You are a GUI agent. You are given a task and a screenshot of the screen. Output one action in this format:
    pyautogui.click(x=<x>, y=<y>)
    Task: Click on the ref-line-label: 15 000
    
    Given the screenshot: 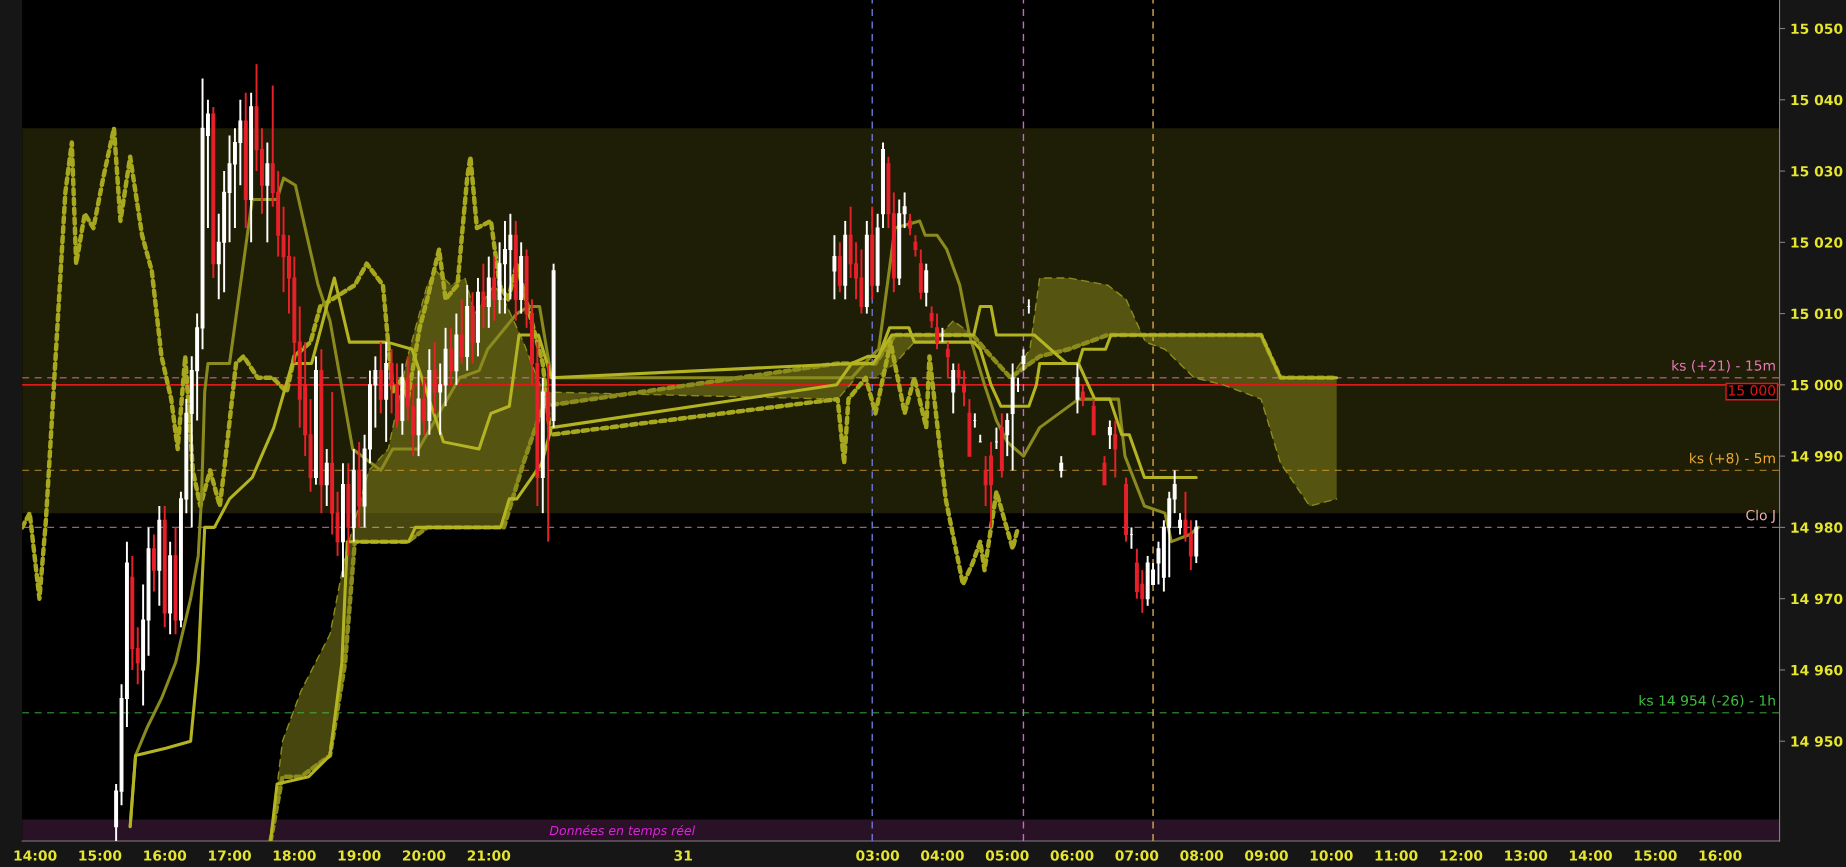 What is the action you would take?
    pyautogui.click(x=1752, y=390)
    